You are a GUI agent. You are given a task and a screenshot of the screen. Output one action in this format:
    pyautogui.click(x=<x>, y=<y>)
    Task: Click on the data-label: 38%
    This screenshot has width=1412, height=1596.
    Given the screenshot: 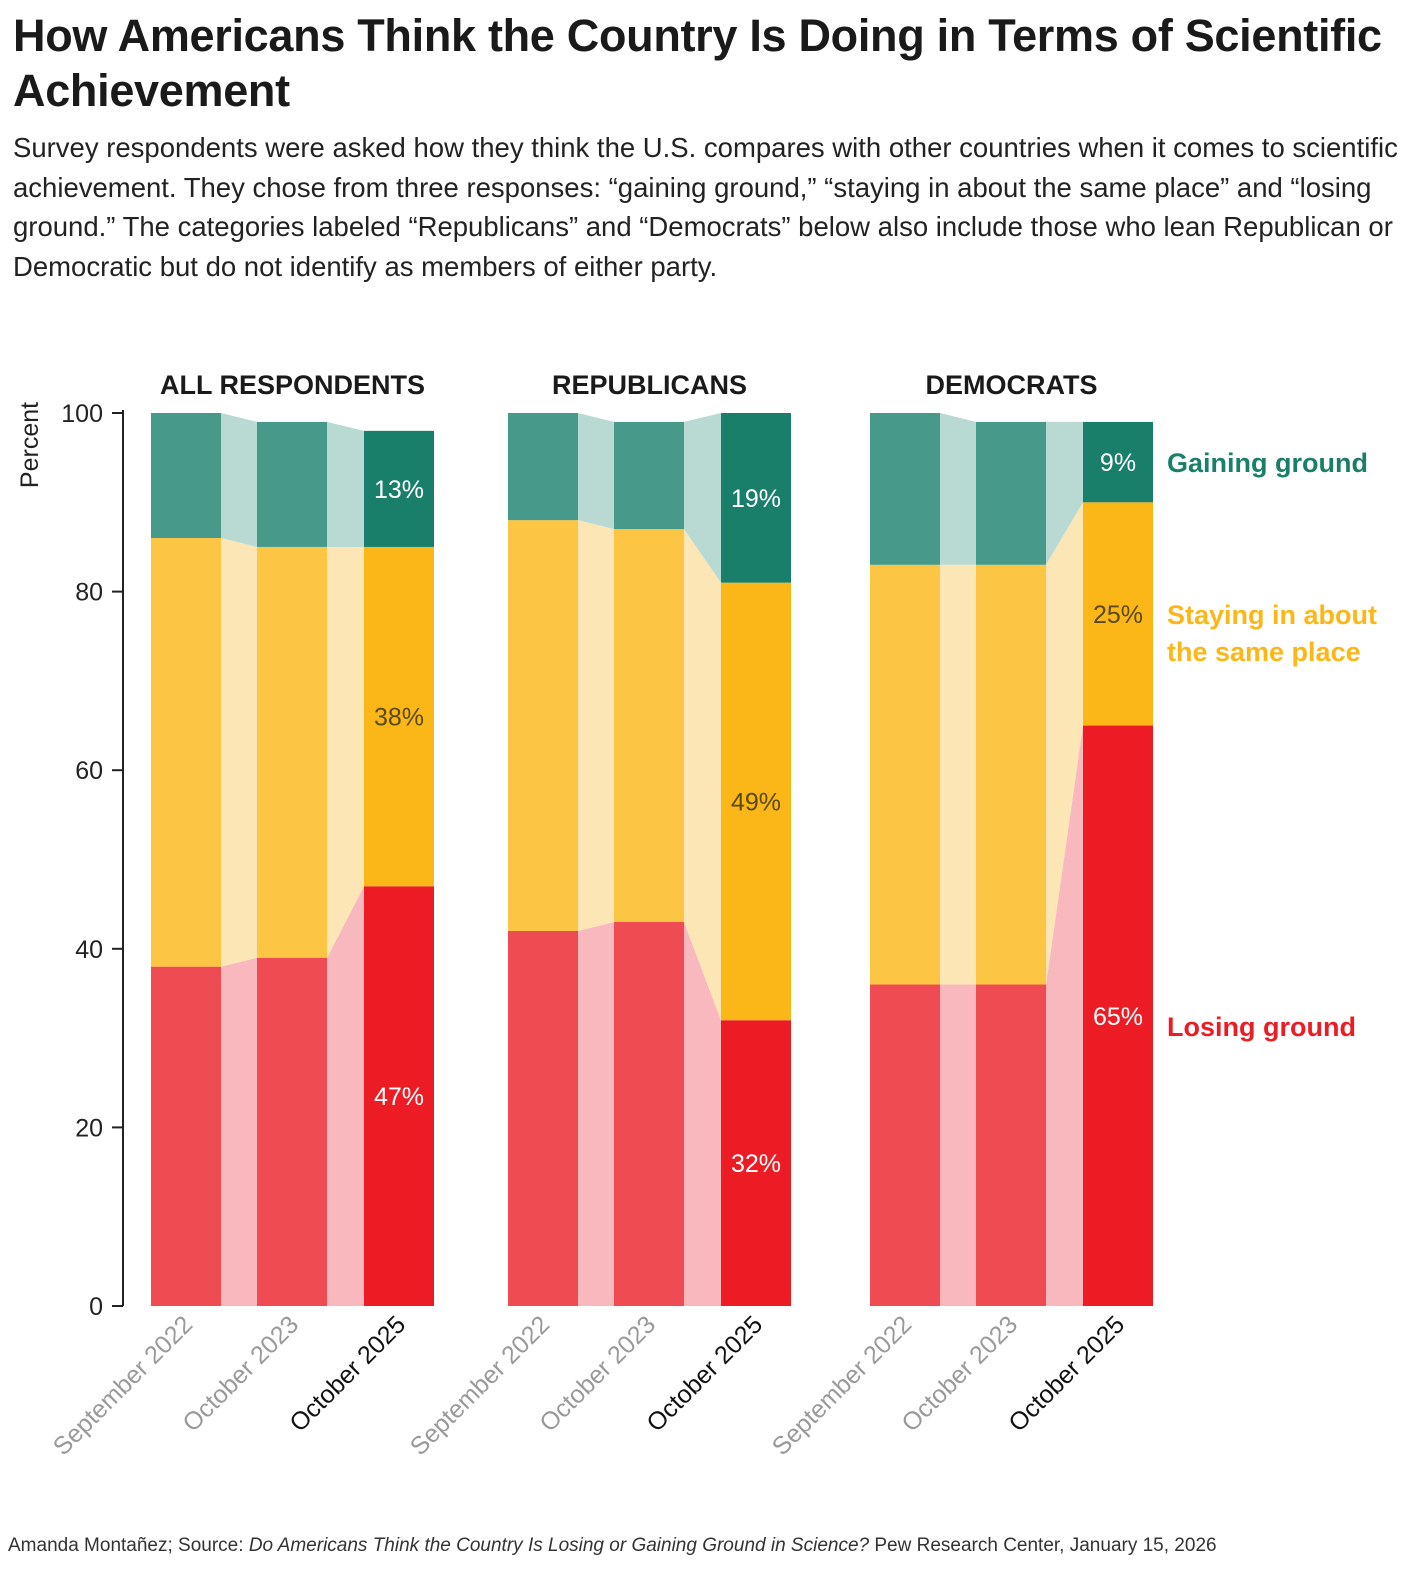 What is the action you would take?
    pyautogui.click(x=399, y=718)
    